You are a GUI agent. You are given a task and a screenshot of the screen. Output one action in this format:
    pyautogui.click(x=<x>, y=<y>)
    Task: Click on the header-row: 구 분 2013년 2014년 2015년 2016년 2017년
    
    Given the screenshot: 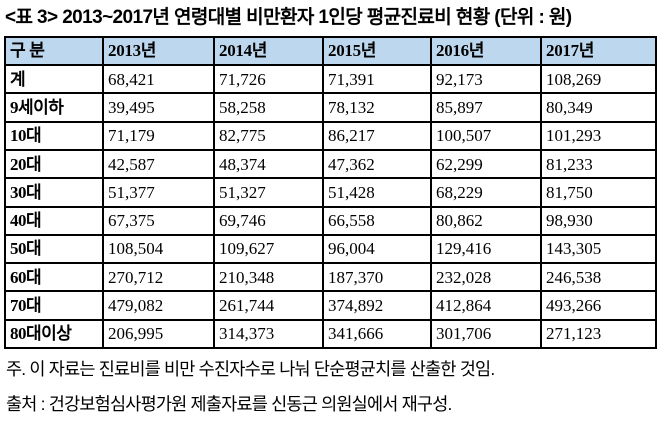 What is the action you would take?
    pyautogui.click(x=330, y=51)
    